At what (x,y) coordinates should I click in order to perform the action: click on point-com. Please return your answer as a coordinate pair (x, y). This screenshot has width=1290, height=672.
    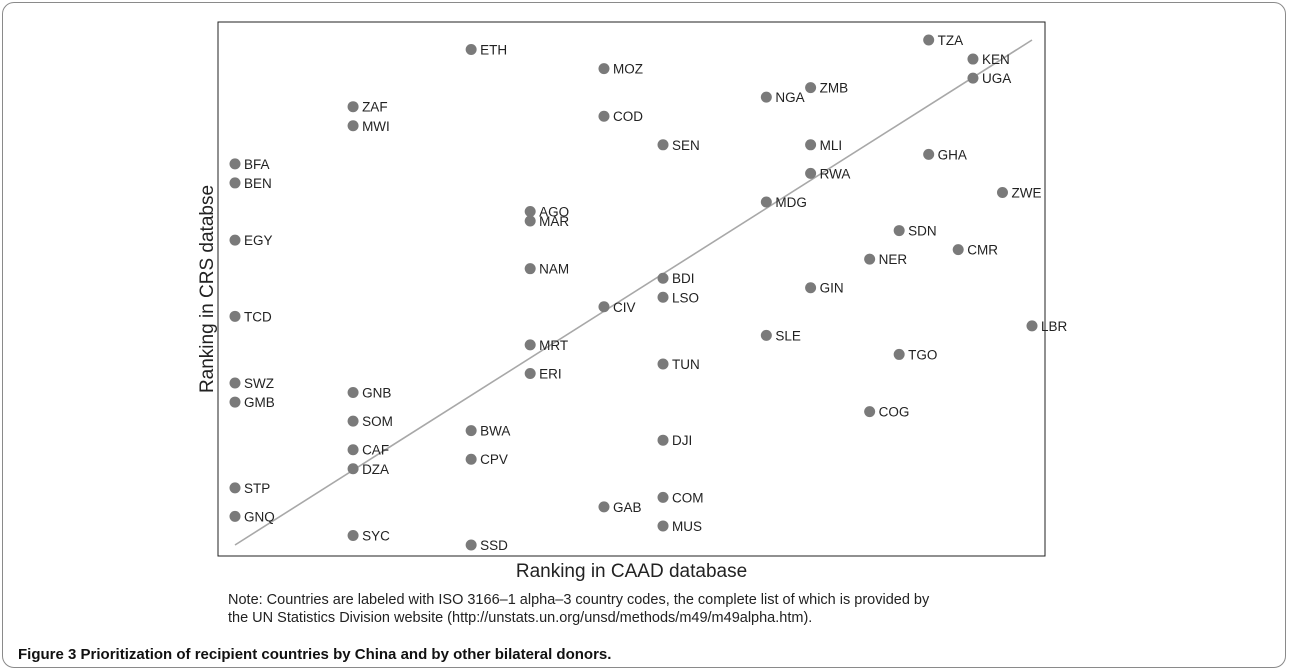
    Looking at the image, I should click on (663, 497).